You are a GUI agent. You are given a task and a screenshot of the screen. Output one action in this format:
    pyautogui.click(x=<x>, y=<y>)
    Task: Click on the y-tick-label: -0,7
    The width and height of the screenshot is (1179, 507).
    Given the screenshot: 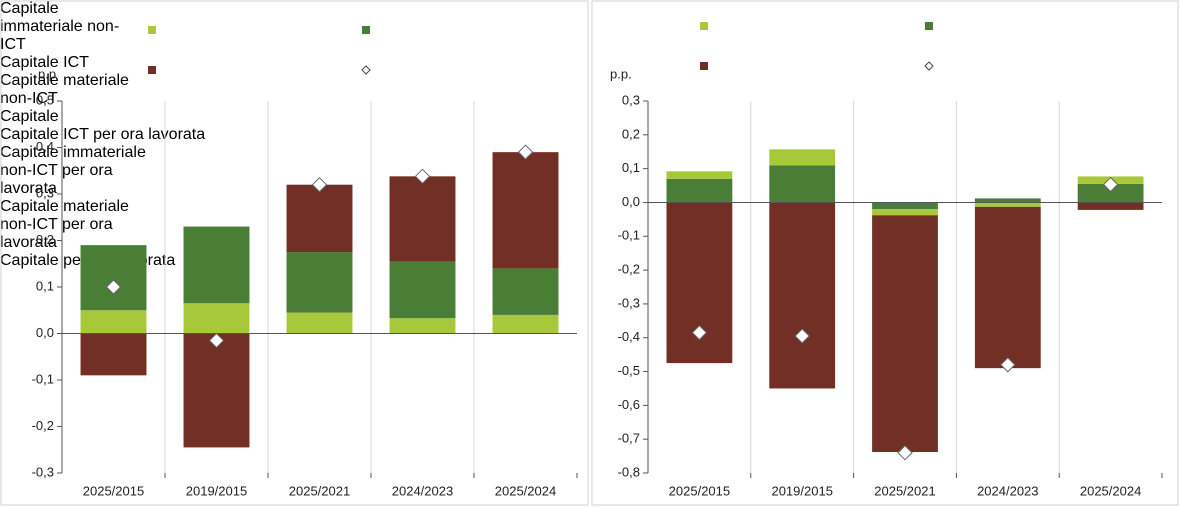 What is the action you would take?
    pyautogui.click(x=629, y=438)
    